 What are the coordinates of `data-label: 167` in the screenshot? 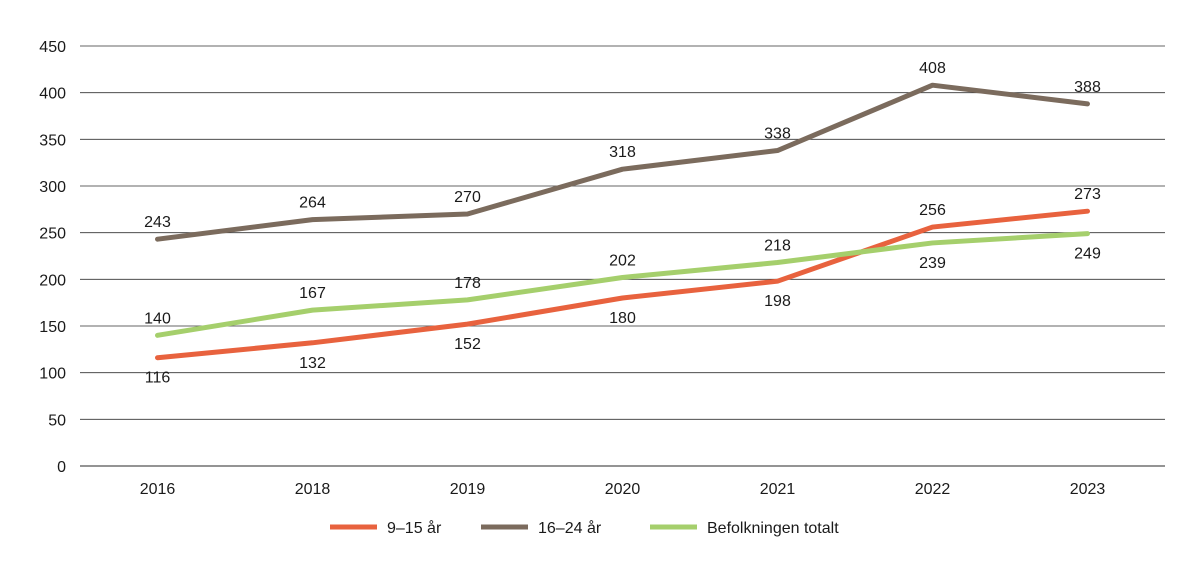 It's located at (312, 293).